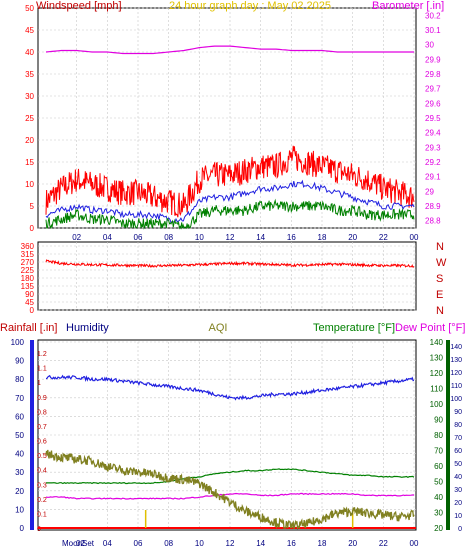 The width and height of the screenshot is (466, 555). Describe the element at coordinates (28, 246) in the screenshot. I see `direction-degree-label: 360` at that location.